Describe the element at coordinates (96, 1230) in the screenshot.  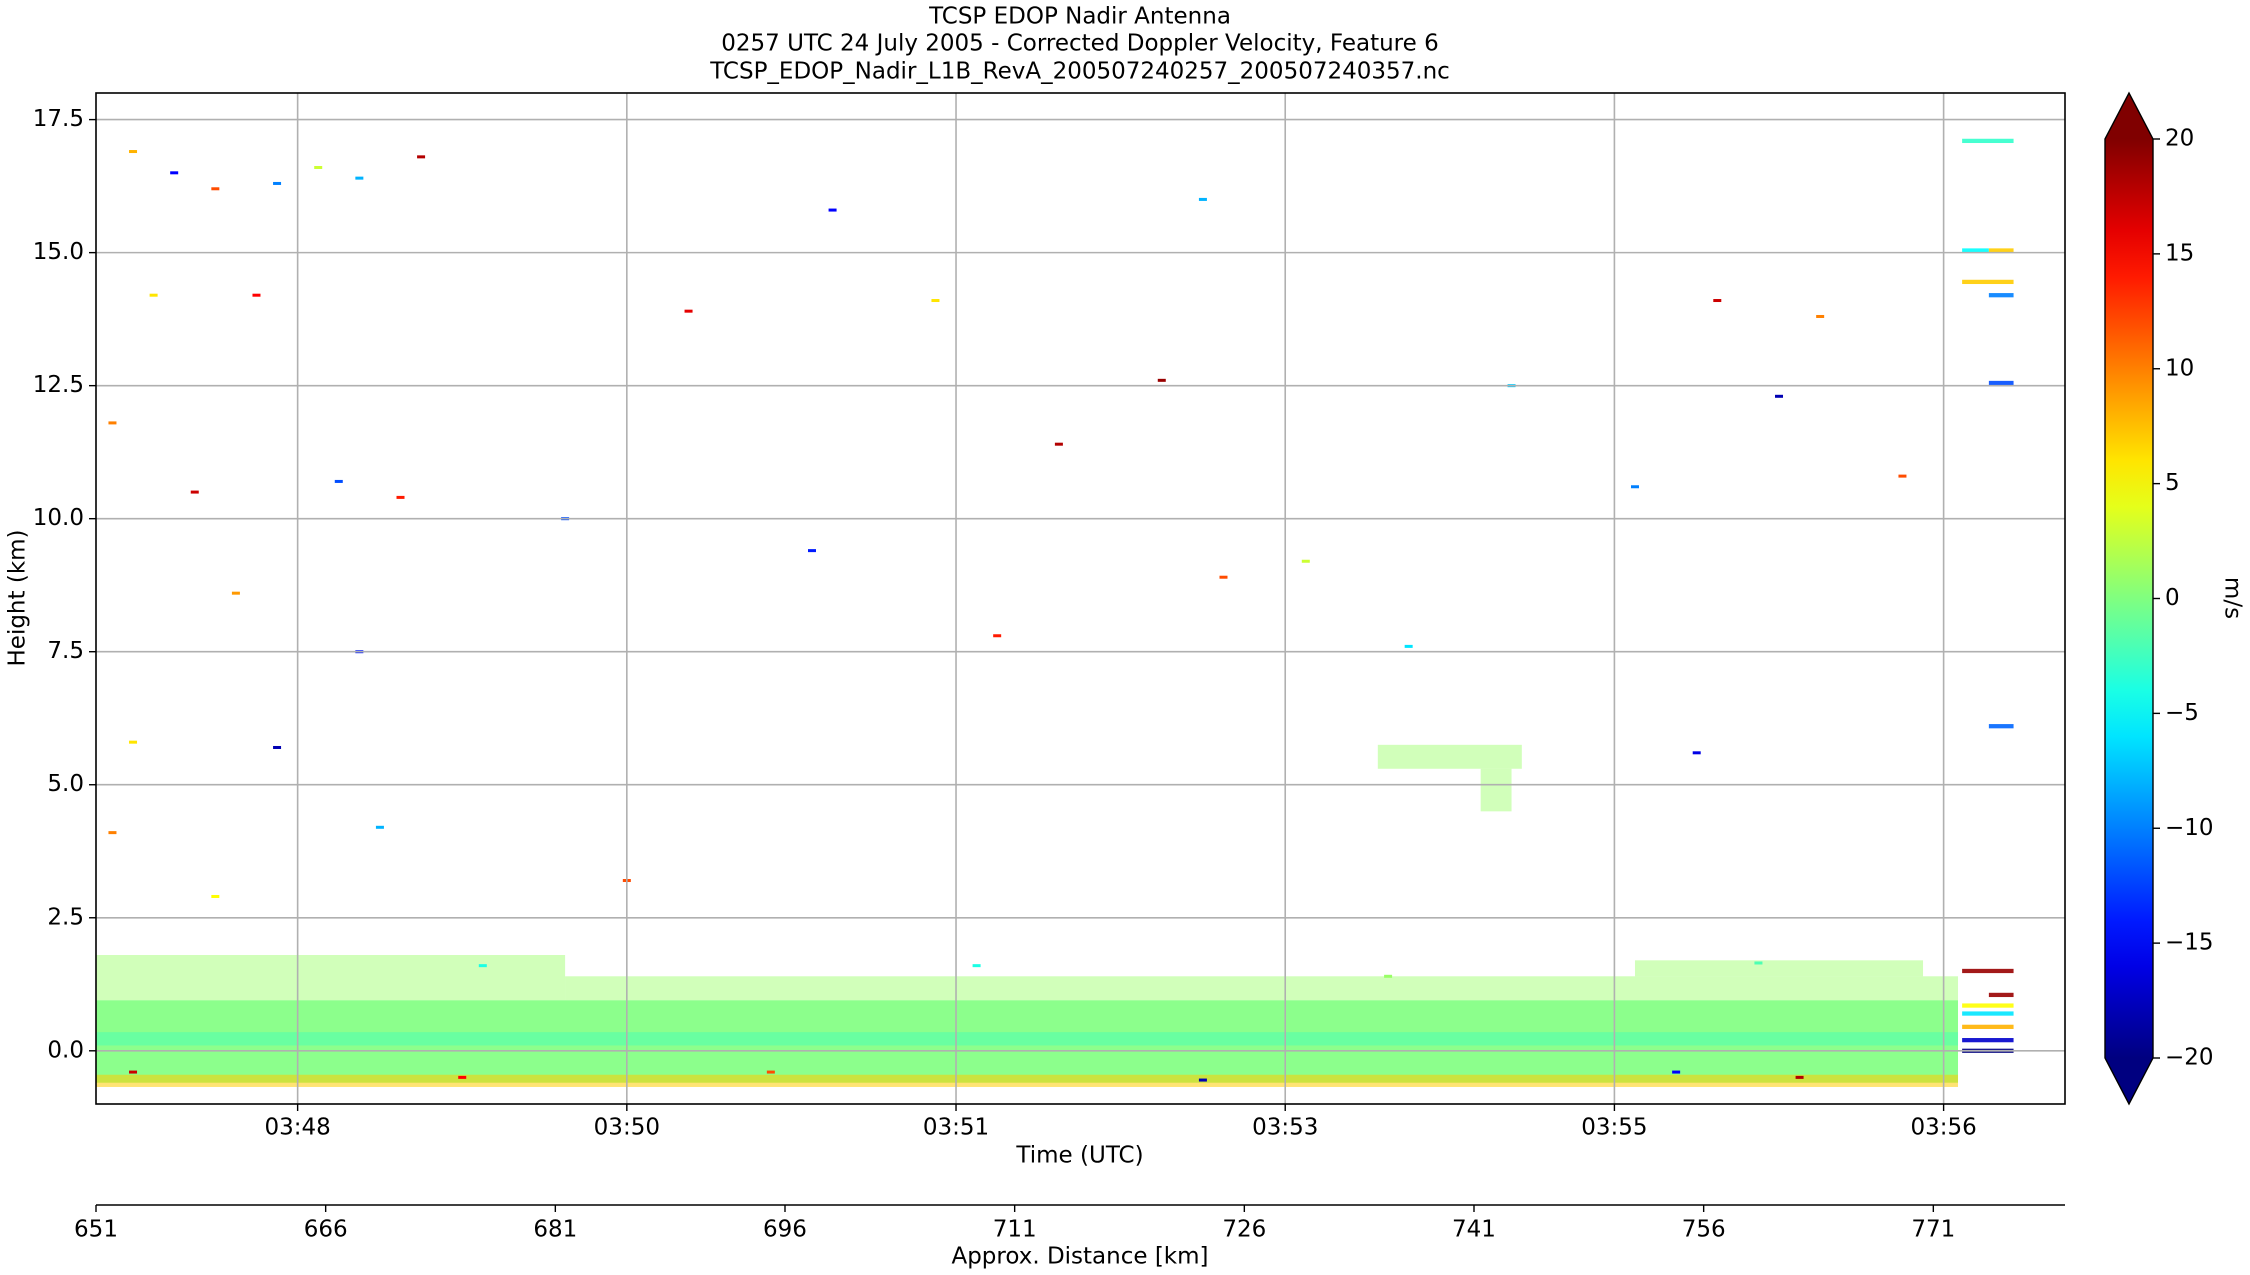
I see `x2-tick-label: 651` at that location.